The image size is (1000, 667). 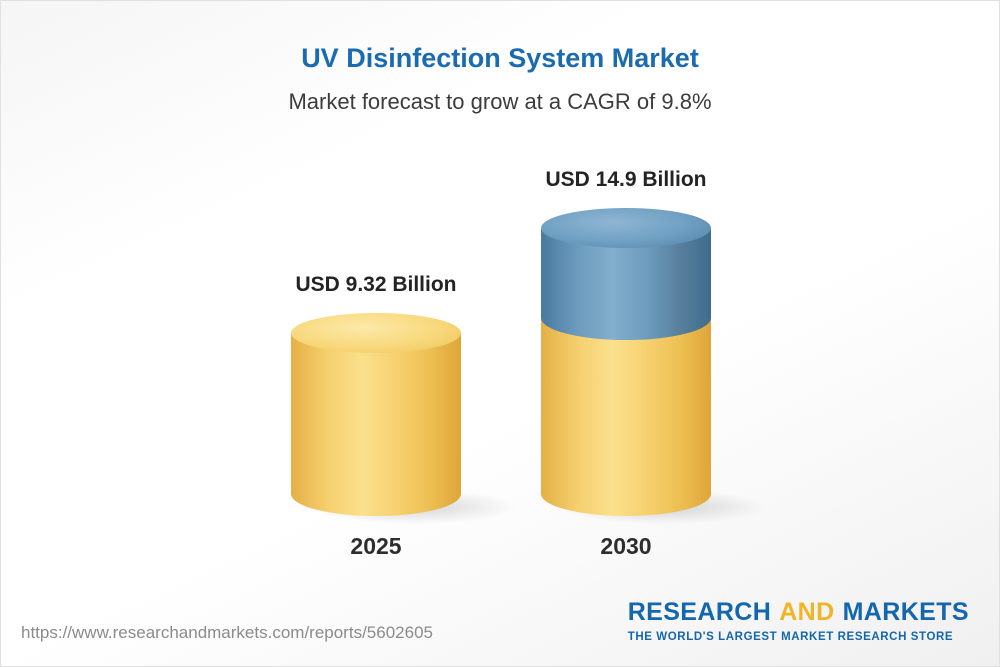 I want to click on logo-wordmark: RESEARCH AND MARKETS, so click(x=798, y=612).